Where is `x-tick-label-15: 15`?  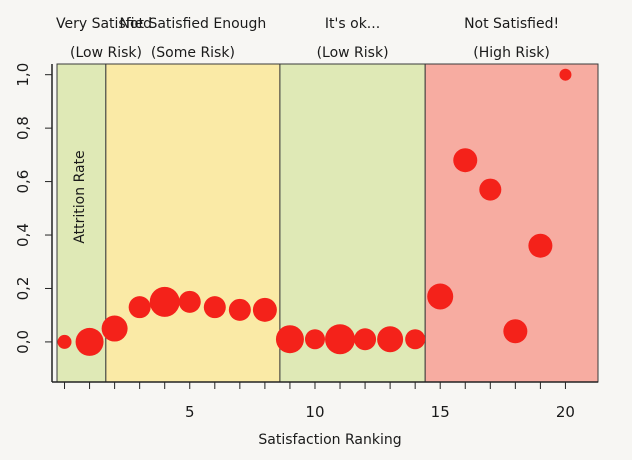
x-tick-label-15: 15 is located at coordinates (440, 412).